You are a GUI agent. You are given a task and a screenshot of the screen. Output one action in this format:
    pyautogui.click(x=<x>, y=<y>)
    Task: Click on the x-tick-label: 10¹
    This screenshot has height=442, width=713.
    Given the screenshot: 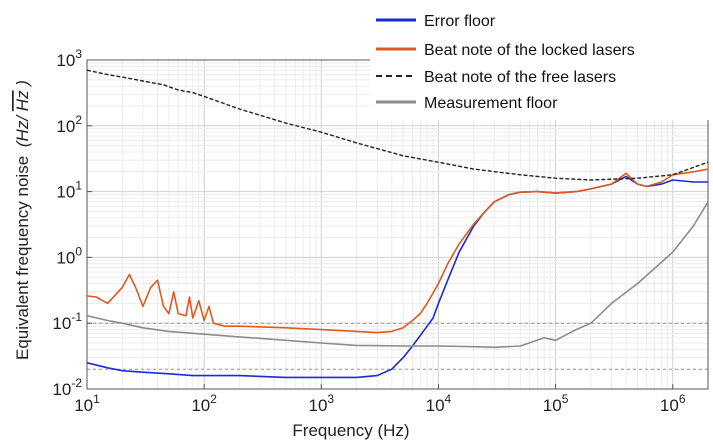 What is the action you would take?
    pyautogui.click(x=87, y=403)
    